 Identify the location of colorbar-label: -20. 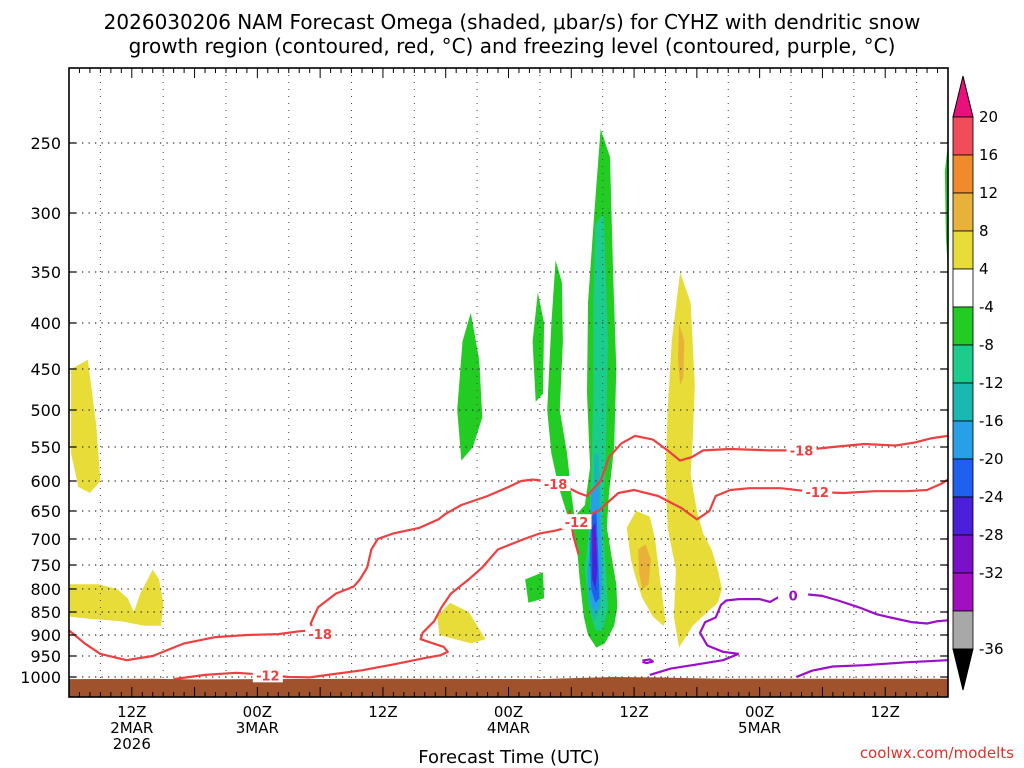
(991, 459).